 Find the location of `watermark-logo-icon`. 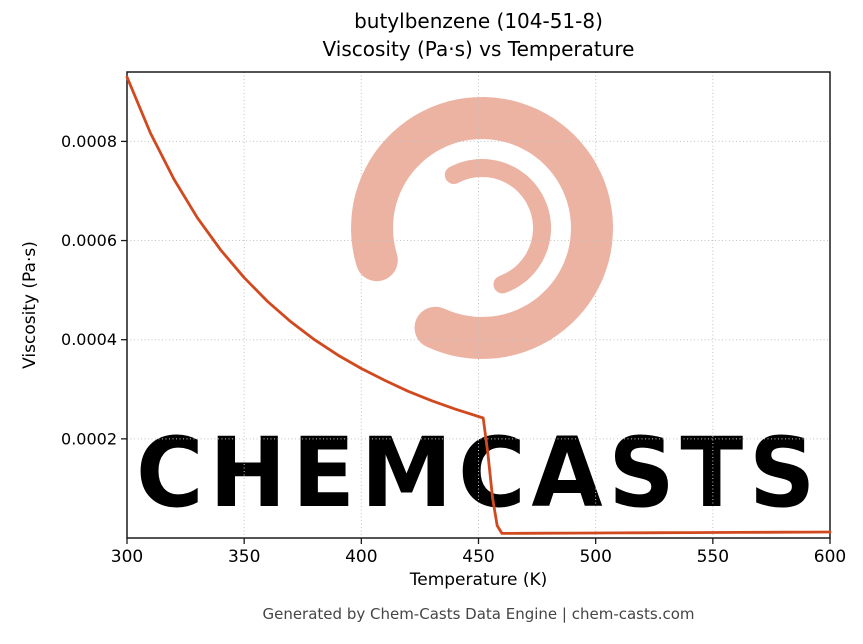

watermark-logo-icon is located at coordinates (482, 228).